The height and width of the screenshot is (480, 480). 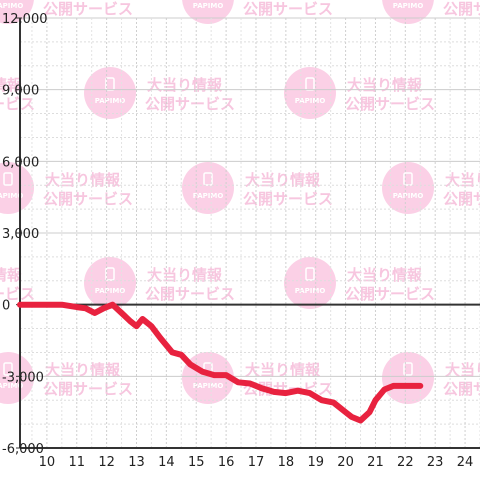 What do you see at coordinates (6, 306) in the screenshot?
I see `y-tick-label: 0` at bounding box center [6, 306].